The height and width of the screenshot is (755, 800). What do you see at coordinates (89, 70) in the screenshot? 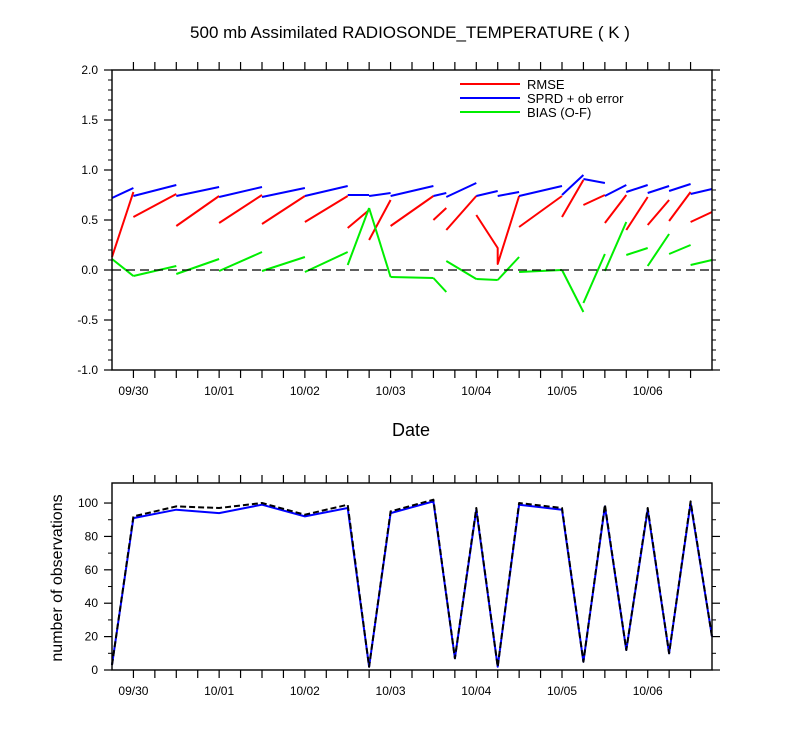
I see `y-tick-label: 2.0` at bounding box center [89, 70].